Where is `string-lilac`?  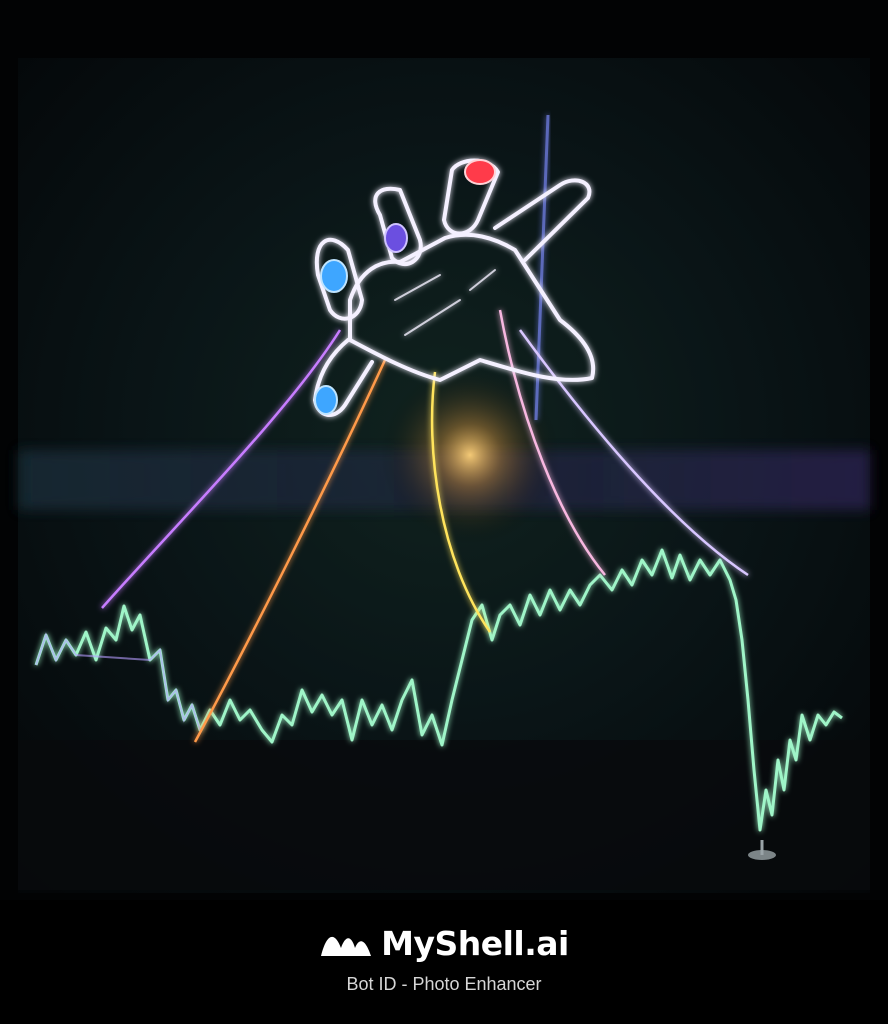
string-lilac is located at coordinates (633, 453).